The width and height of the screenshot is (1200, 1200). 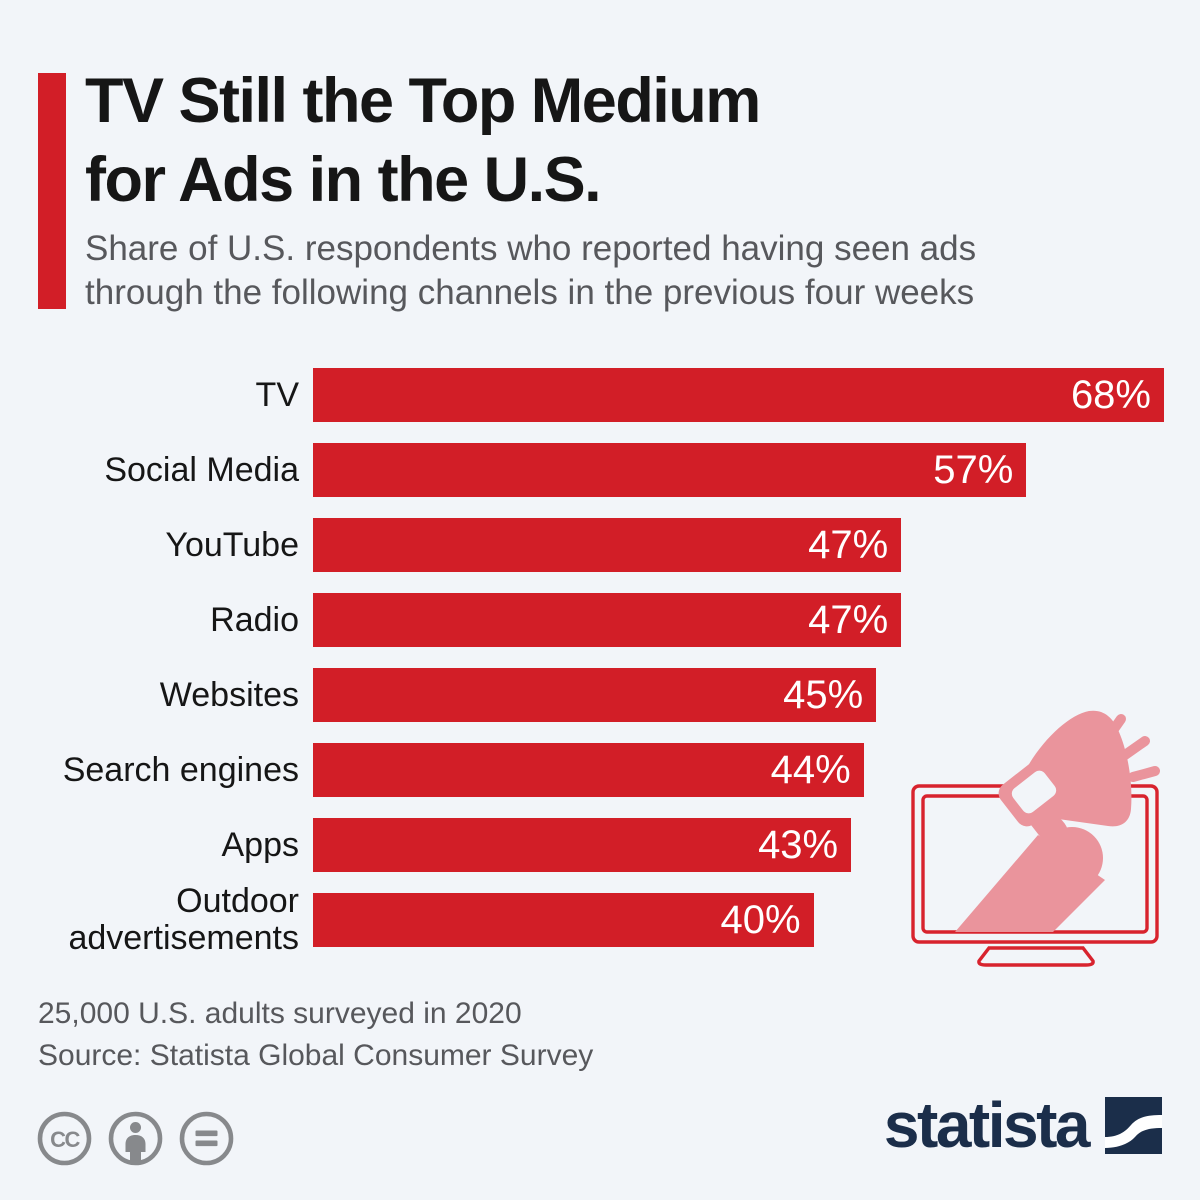 I want to click on bar-track: 43%, so click(x=738, y=845).